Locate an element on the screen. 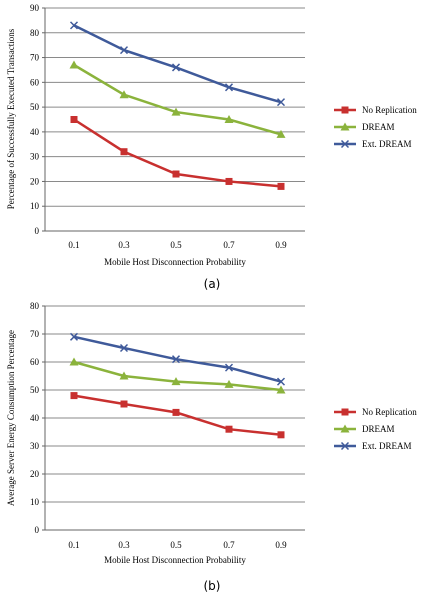  chart-b-series-dream-line is located at coordinates (177, 376).